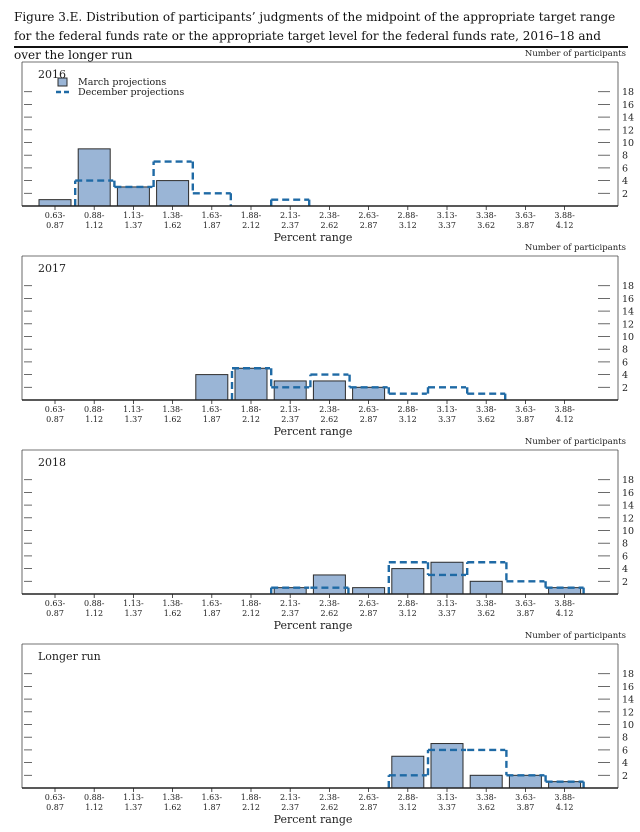  Describe the element at coordinates (565, 419) in the screenshot. I see `x-tick-label: 4.12` at that location.